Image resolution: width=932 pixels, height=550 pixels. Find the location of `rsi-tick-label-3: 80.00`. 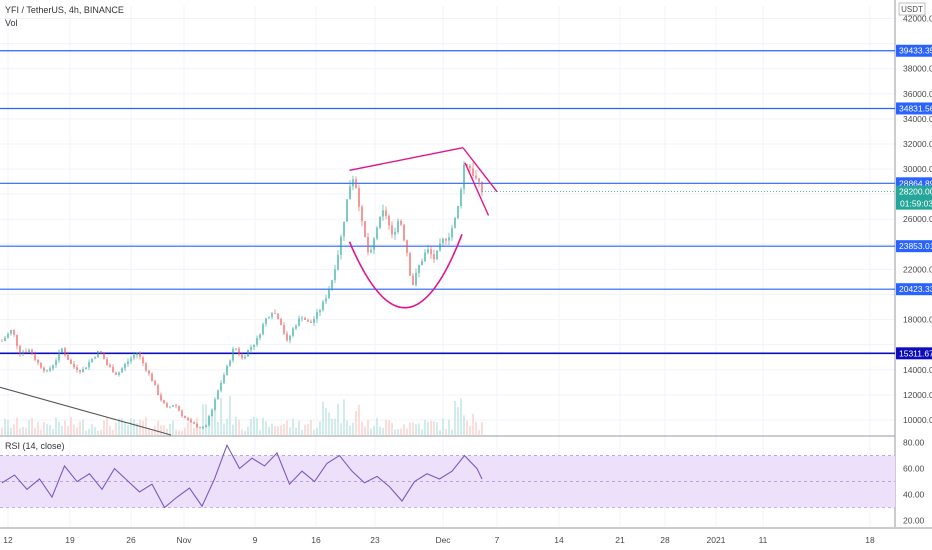

rsi-tick-label-3: 80.00 is located at coordinates (914, 443).